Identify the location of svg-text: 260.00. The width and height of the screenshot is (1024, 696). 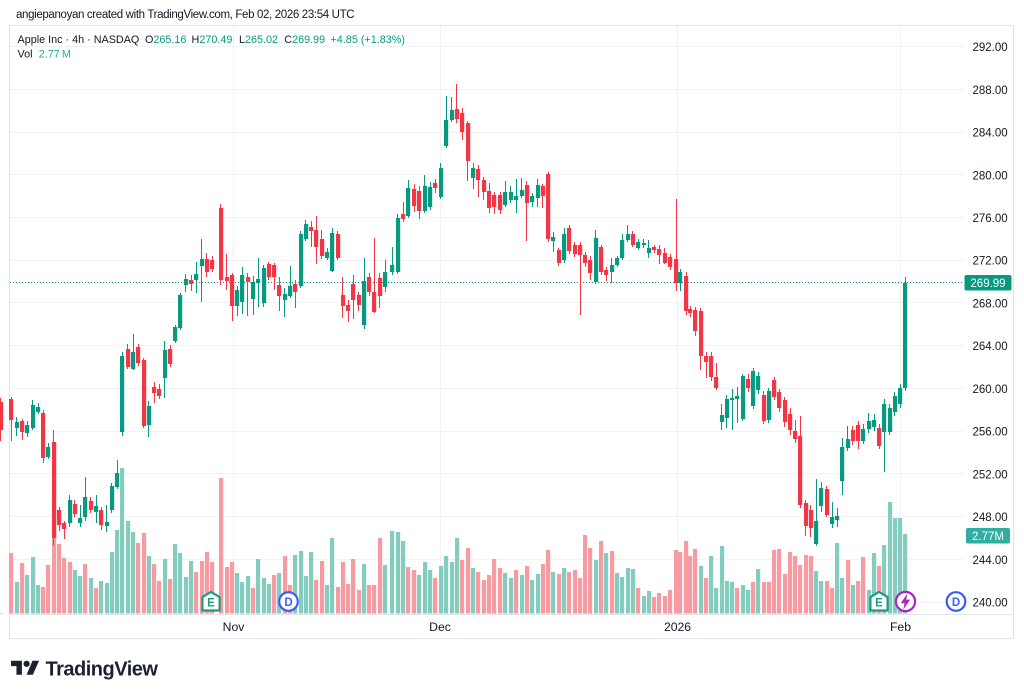
(990, 390).